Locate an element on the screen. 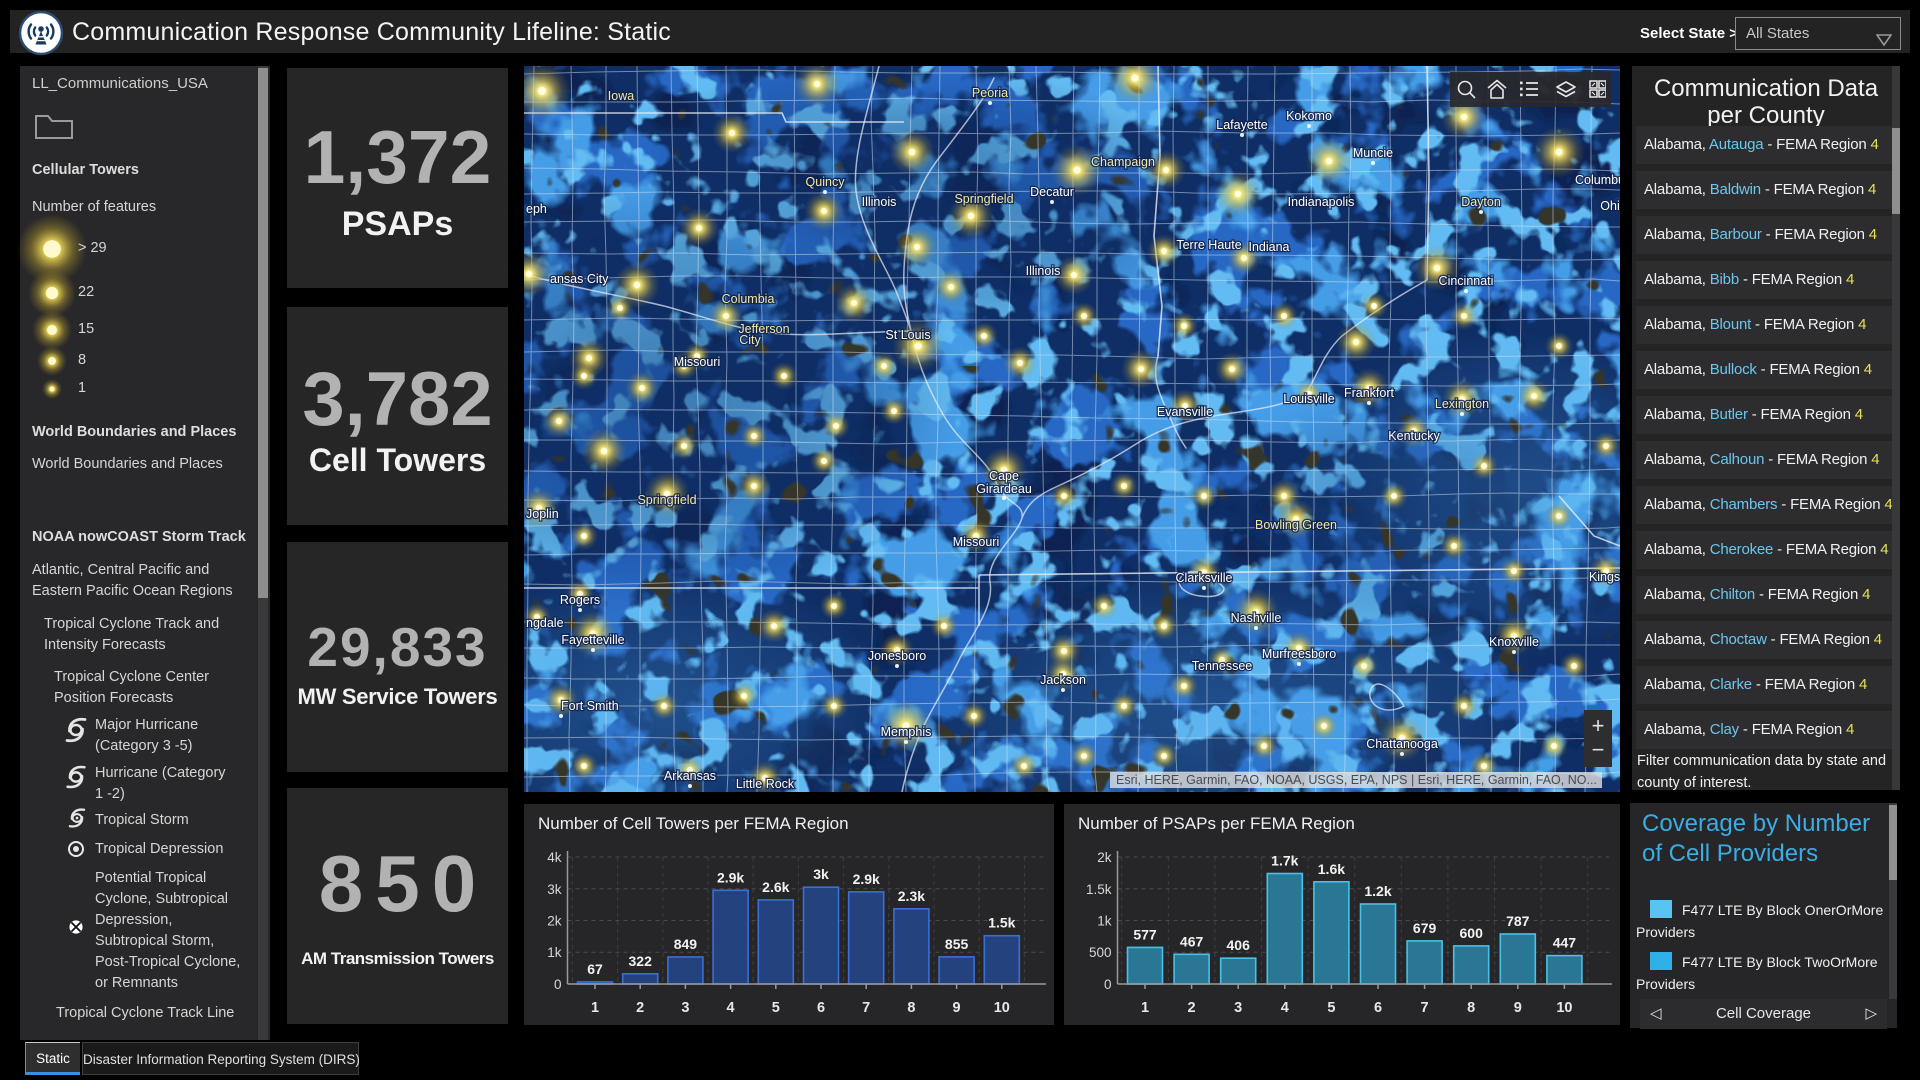 The width and height of the screenshot is (1920, 1080). svg-text: St Louis is located at coordinates (907, 335).